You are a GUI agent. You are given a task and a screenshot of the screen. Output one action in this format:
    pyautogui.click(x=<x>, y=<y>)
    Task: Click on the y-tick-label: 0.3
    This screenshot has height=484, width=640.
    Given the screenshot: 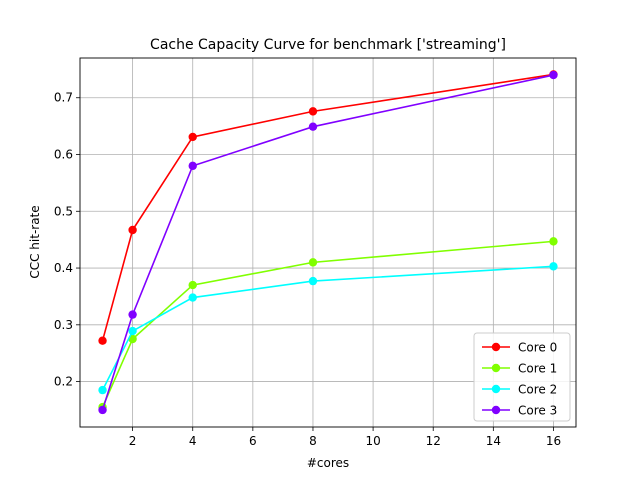 What is the action you would take?
    pyautogui.click(x=63, y=325)
    